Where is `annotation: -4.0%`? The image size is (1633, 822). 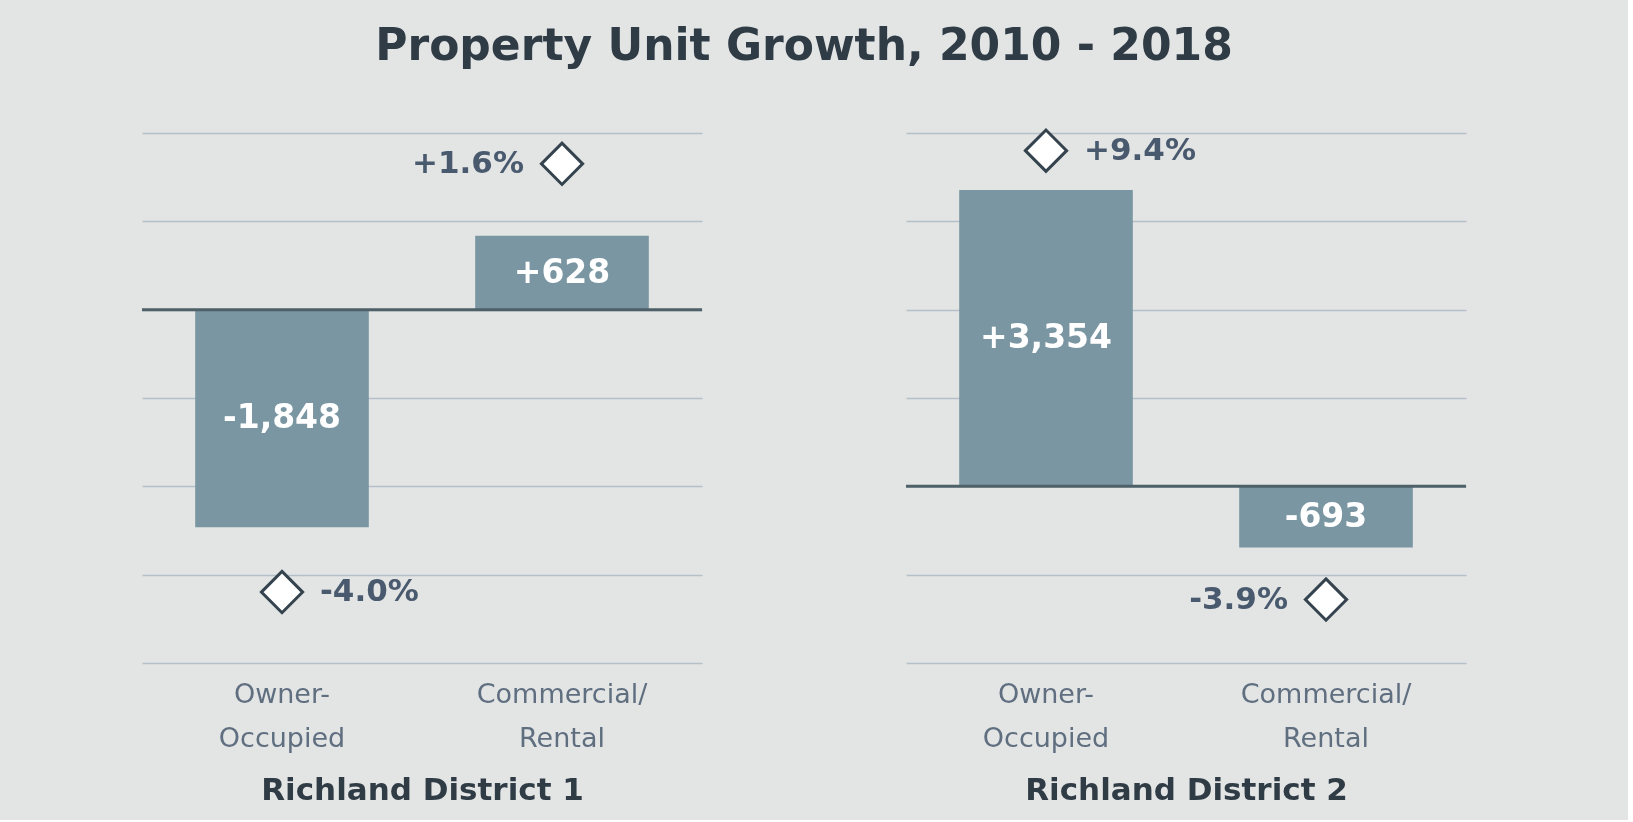 annotation: -4.0% is located at coordinates (369, 590).